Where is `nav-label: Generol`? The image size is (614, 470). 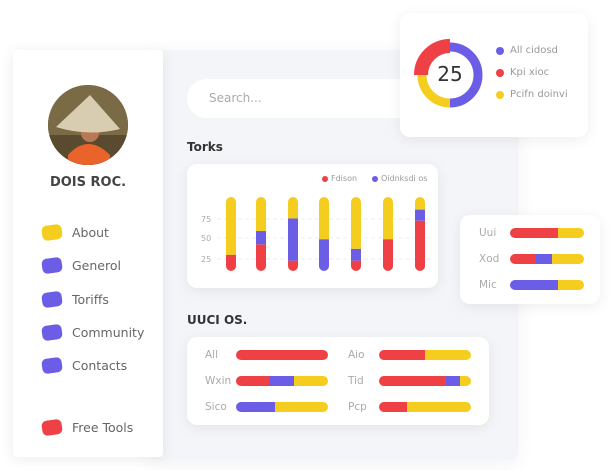 nav-label: Generol is located at coordinates (96, 265).